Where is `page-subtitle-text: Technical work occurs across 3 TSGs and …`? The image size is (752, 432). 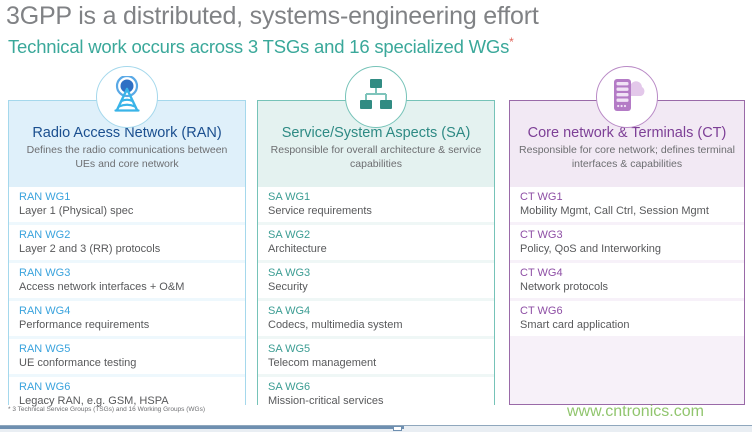 page-subtitle-text: Technical work occurs across 3 TSGs and … is located at coordinates (259, 47).